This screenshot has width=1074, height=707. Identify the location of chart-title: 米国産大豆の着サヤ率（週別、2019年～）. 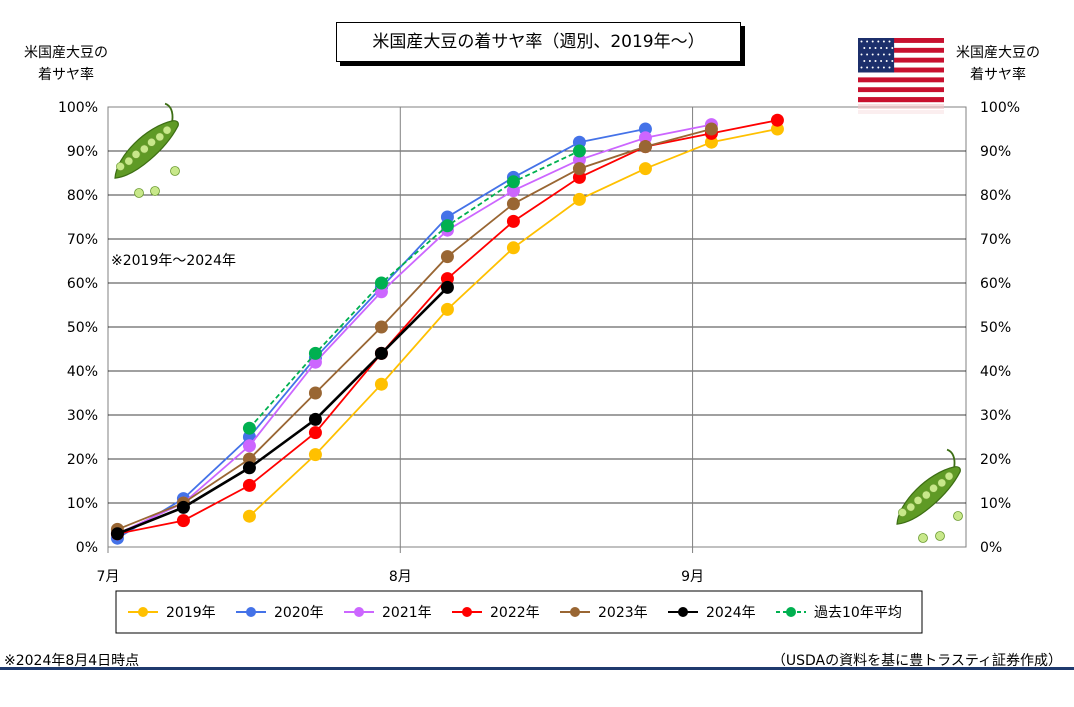
(538, 42).